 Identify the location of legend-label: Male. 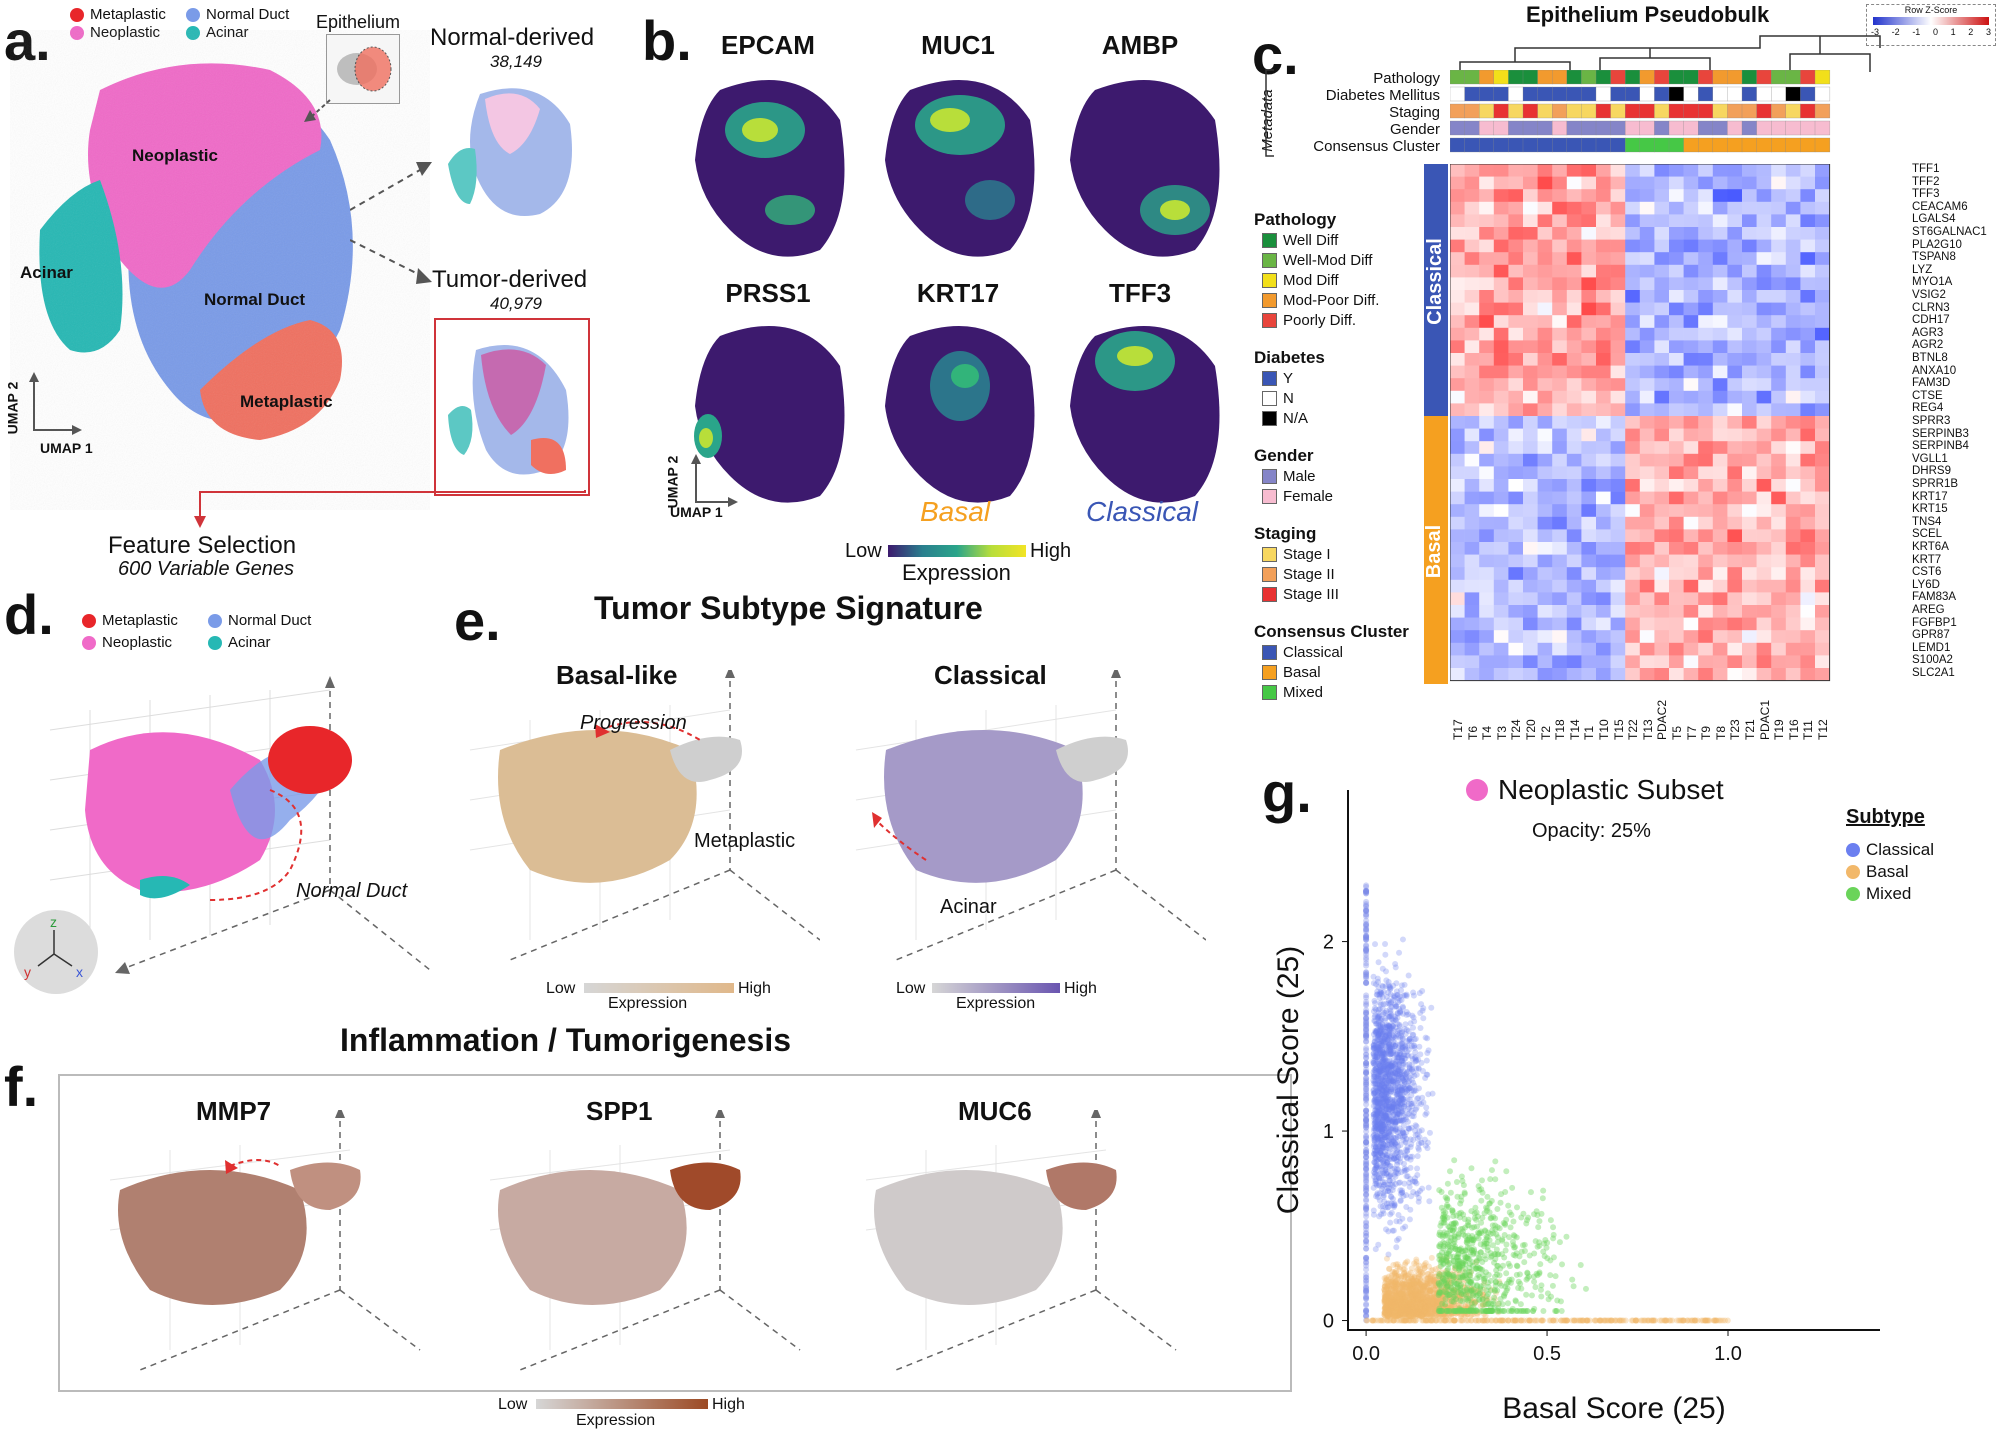
(1299, 476).